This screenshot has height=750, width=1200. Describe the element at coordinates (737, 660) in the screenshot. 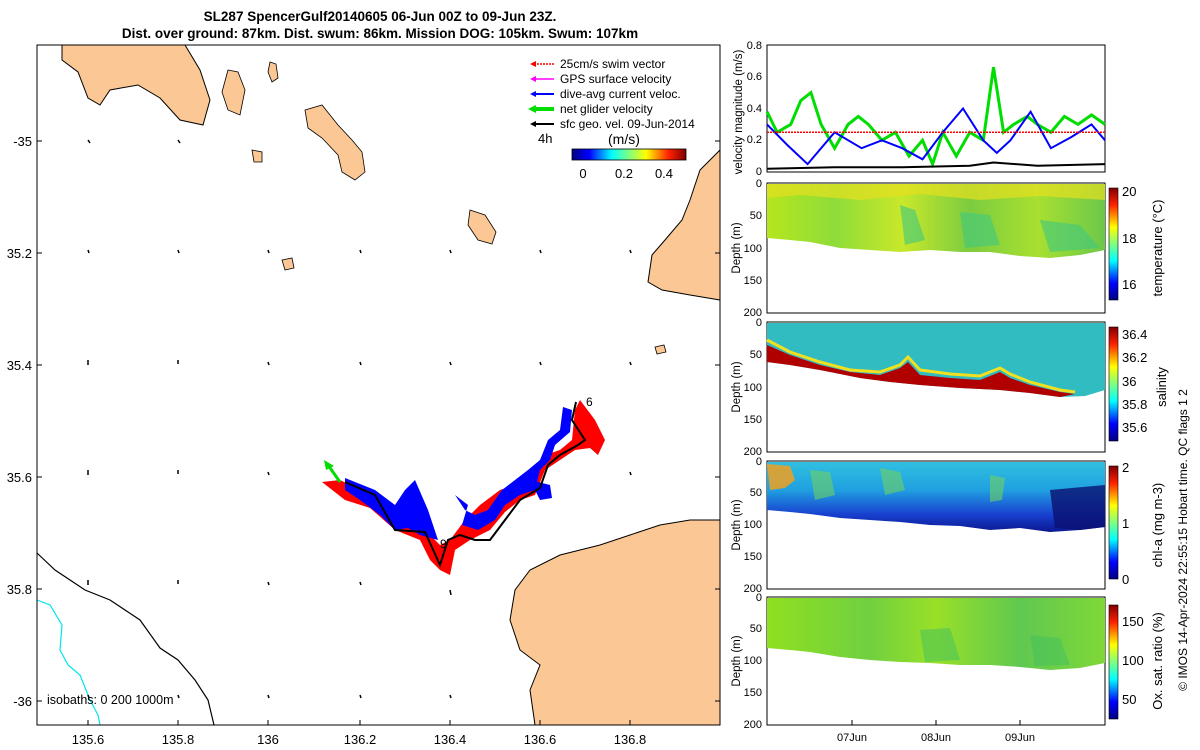

I see `oxygen-depth-label: Depth (m)` at that location.